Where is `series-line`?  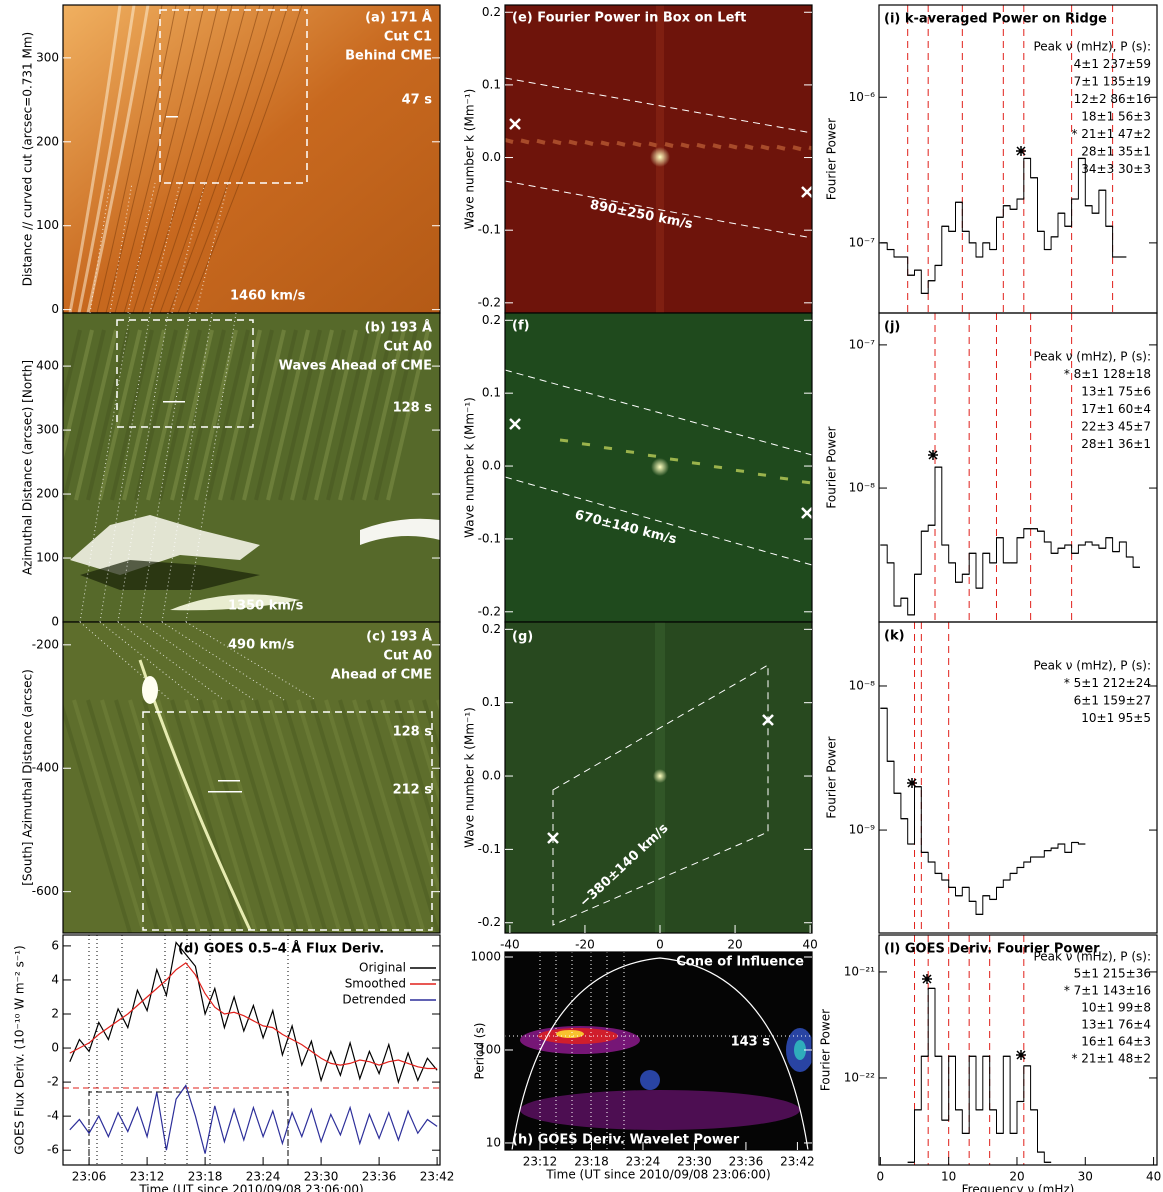 series-line is located at coordinates (253, 1016).